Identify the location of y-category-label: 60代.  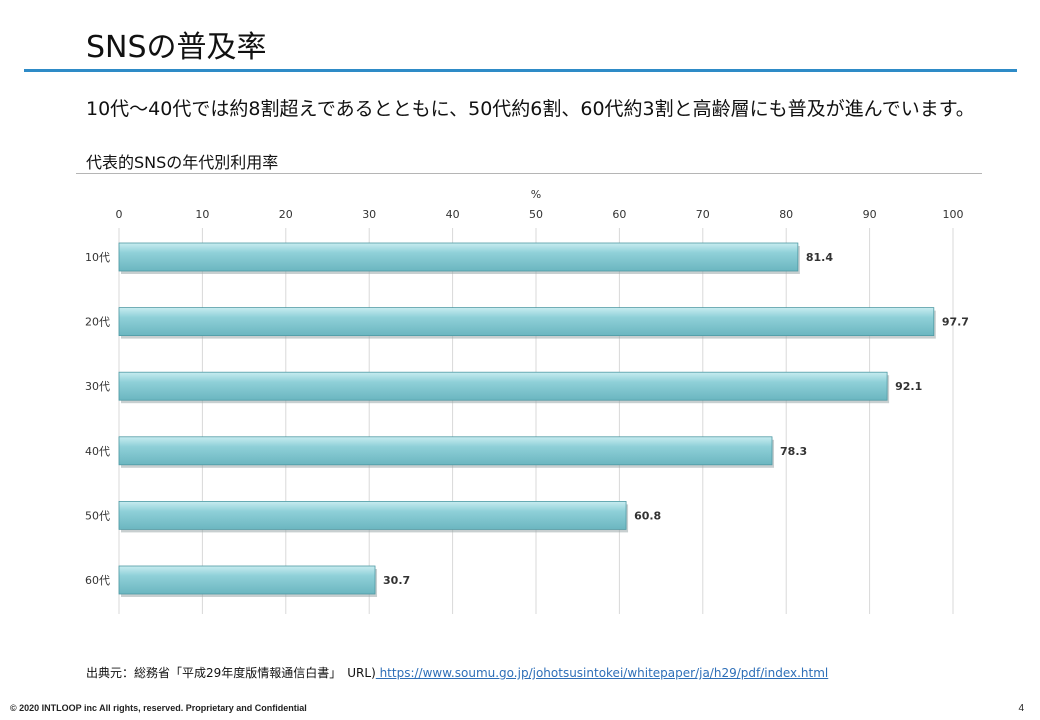
(97, 580).